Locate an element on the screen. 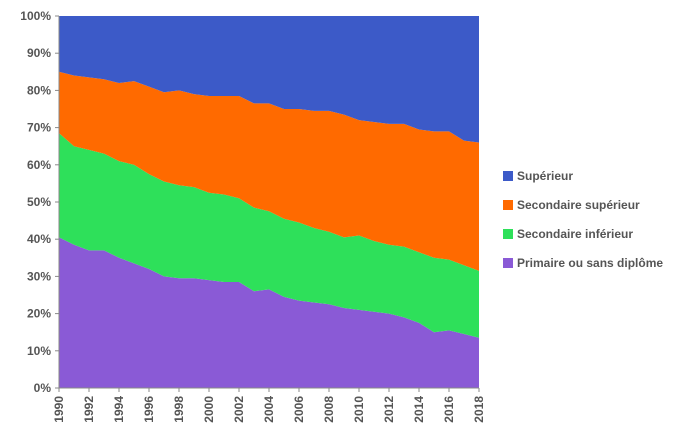 This screenshot has width=680, height=446. x-tick-label: 2000 is located at coordinates (209, 409).